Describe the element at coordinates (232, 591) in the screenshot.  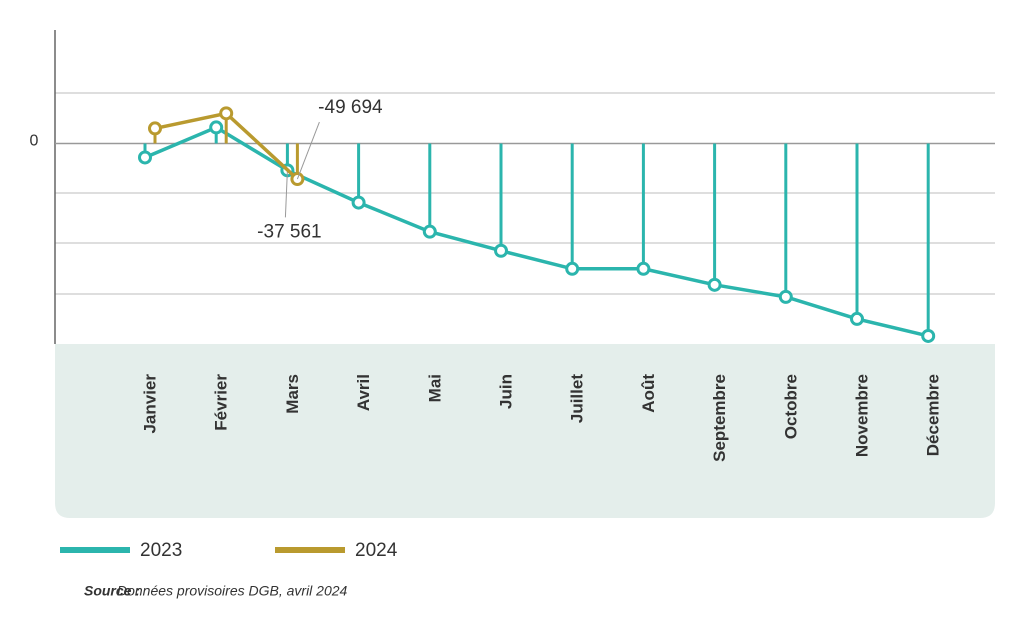
I see `source-text: Données provisoires DGB, avril 2024` at that location.